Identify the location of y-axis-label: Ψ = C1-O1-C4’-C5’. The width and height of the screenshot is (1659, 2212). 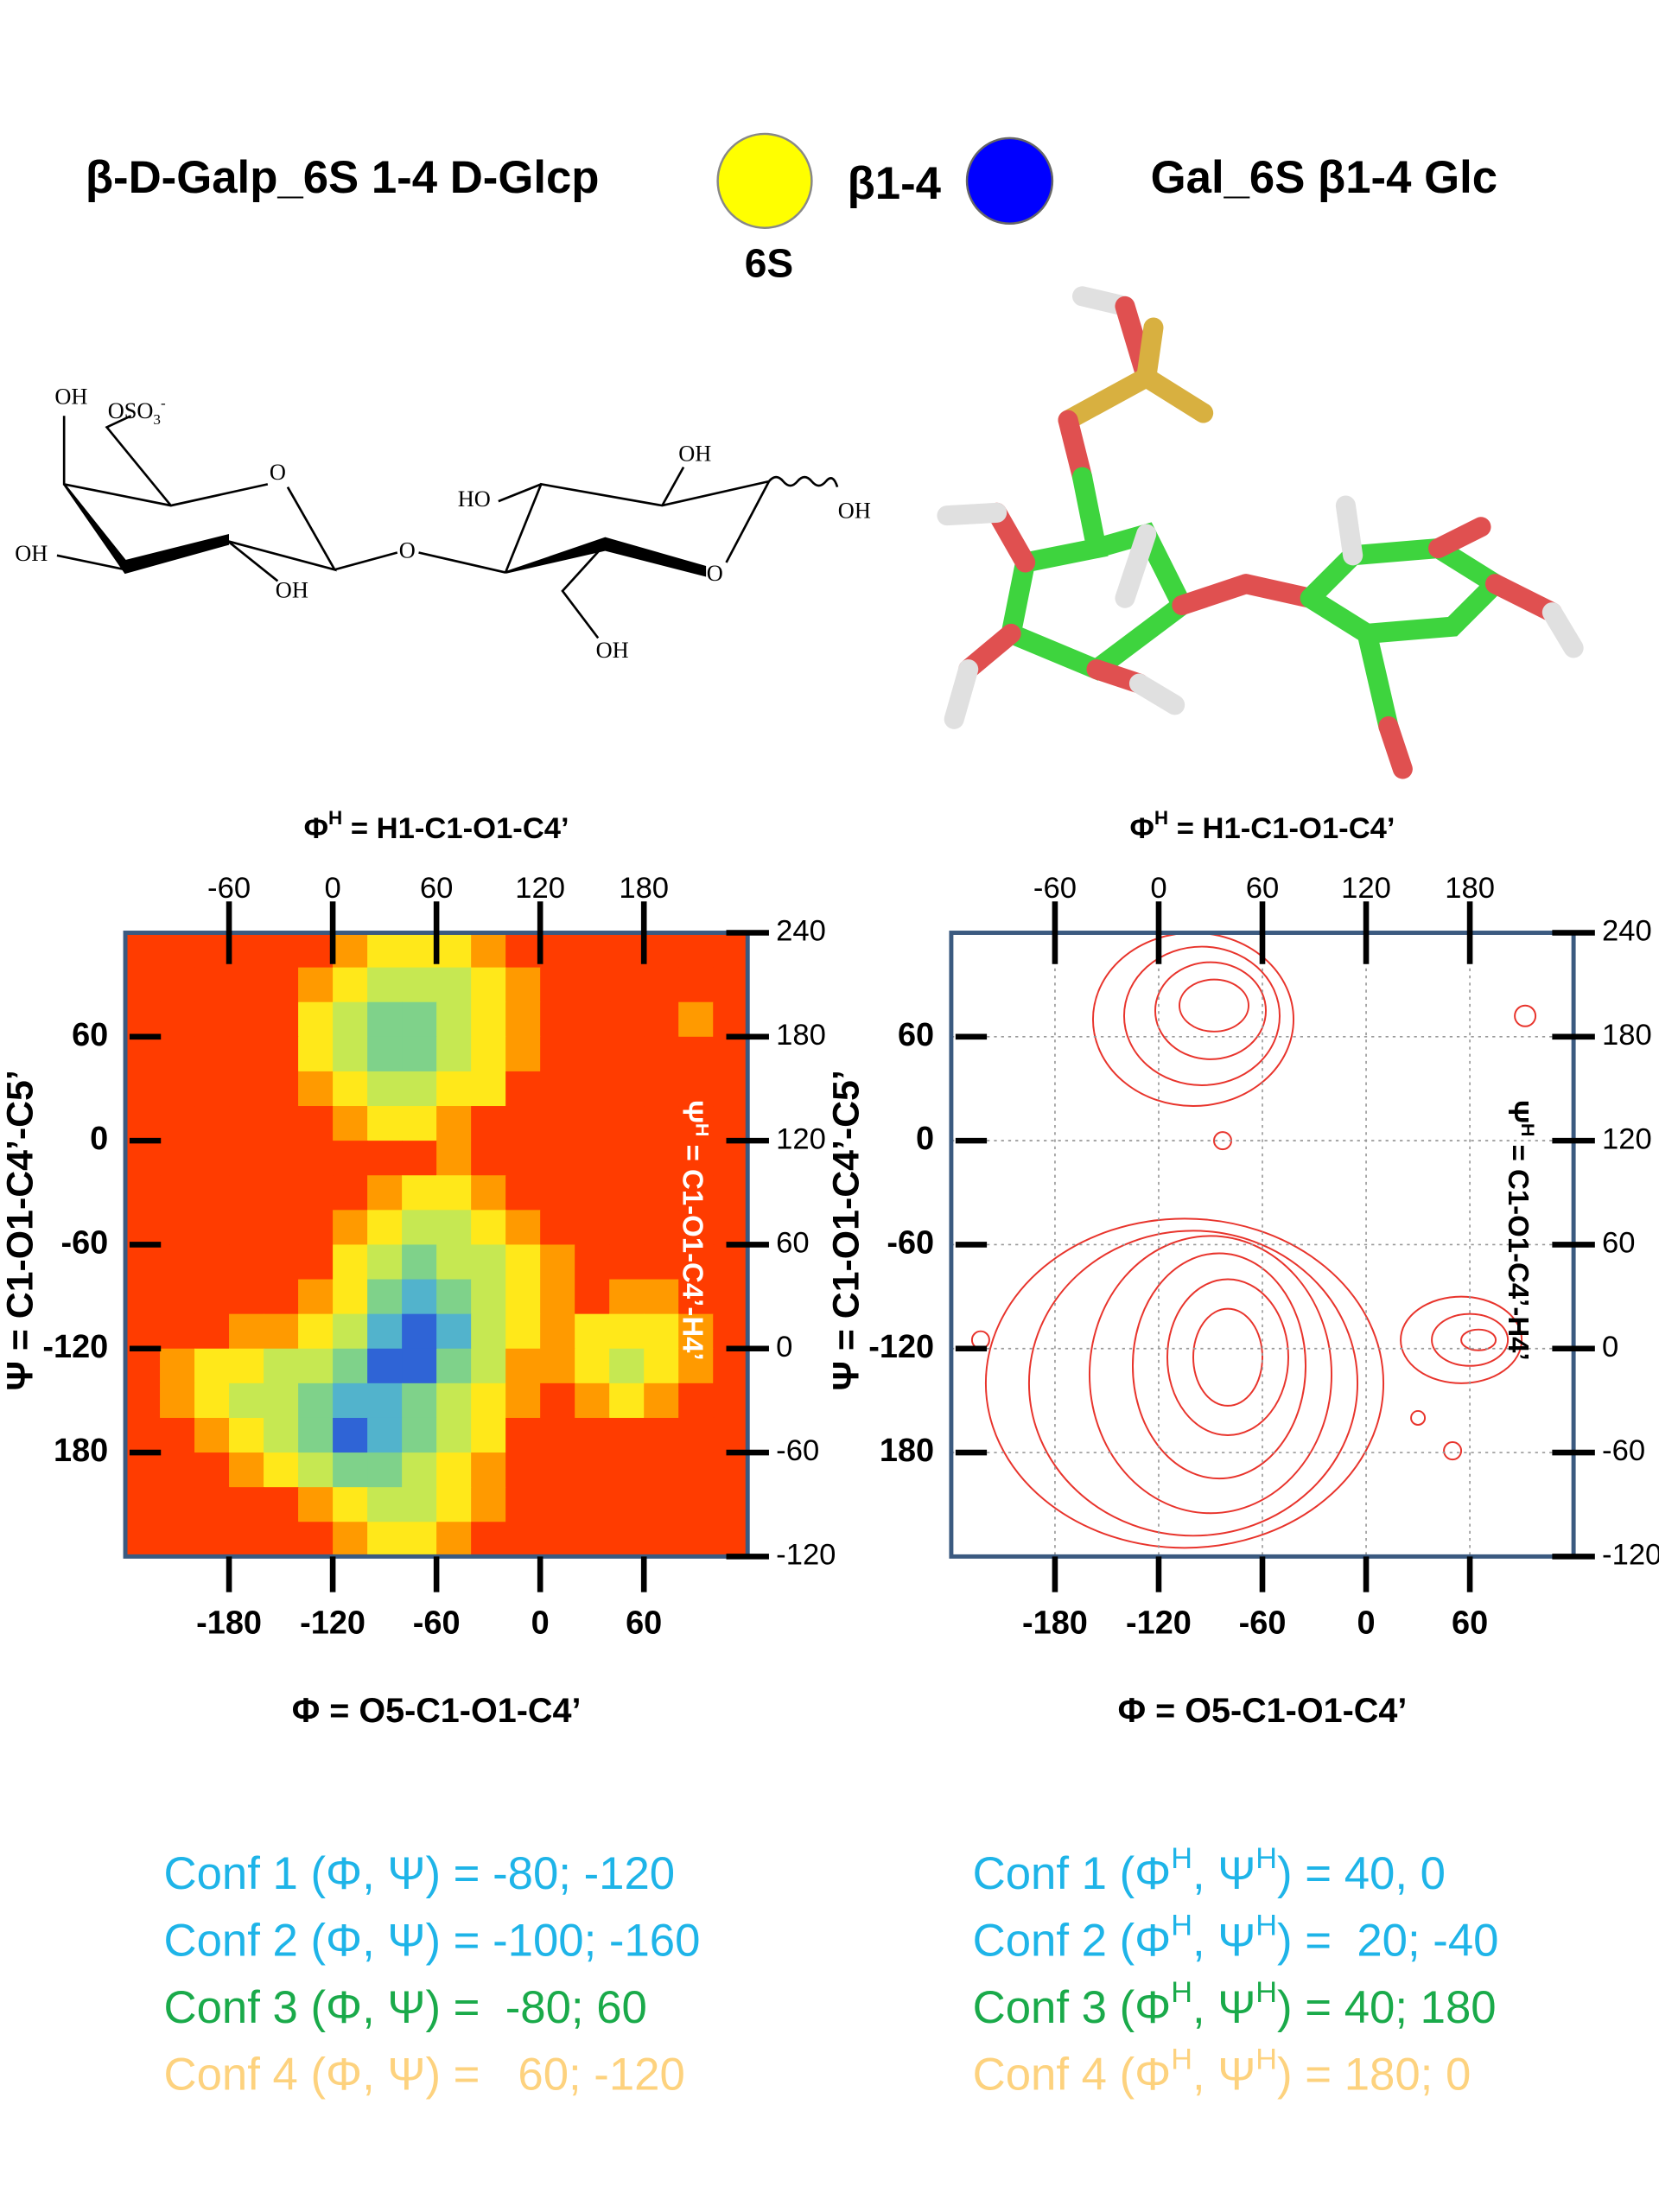
(20, 1230).